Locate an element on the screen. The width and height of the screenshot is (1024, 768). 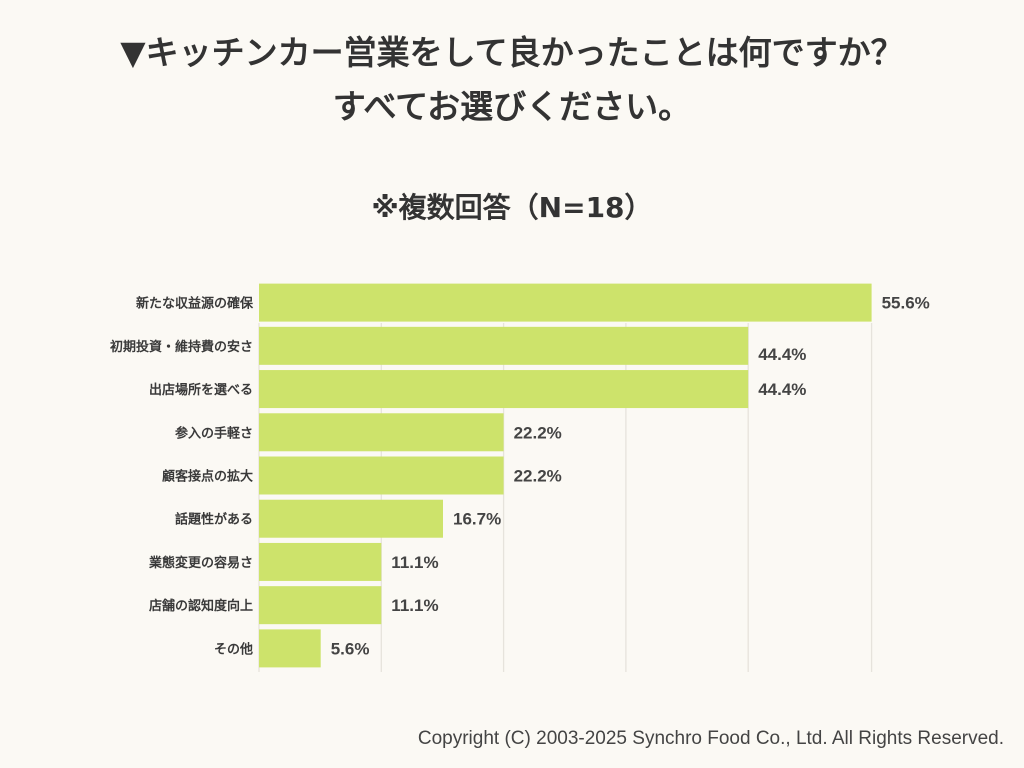
category-label: 業態変更の容易さ is located at coordinates (200, 563).